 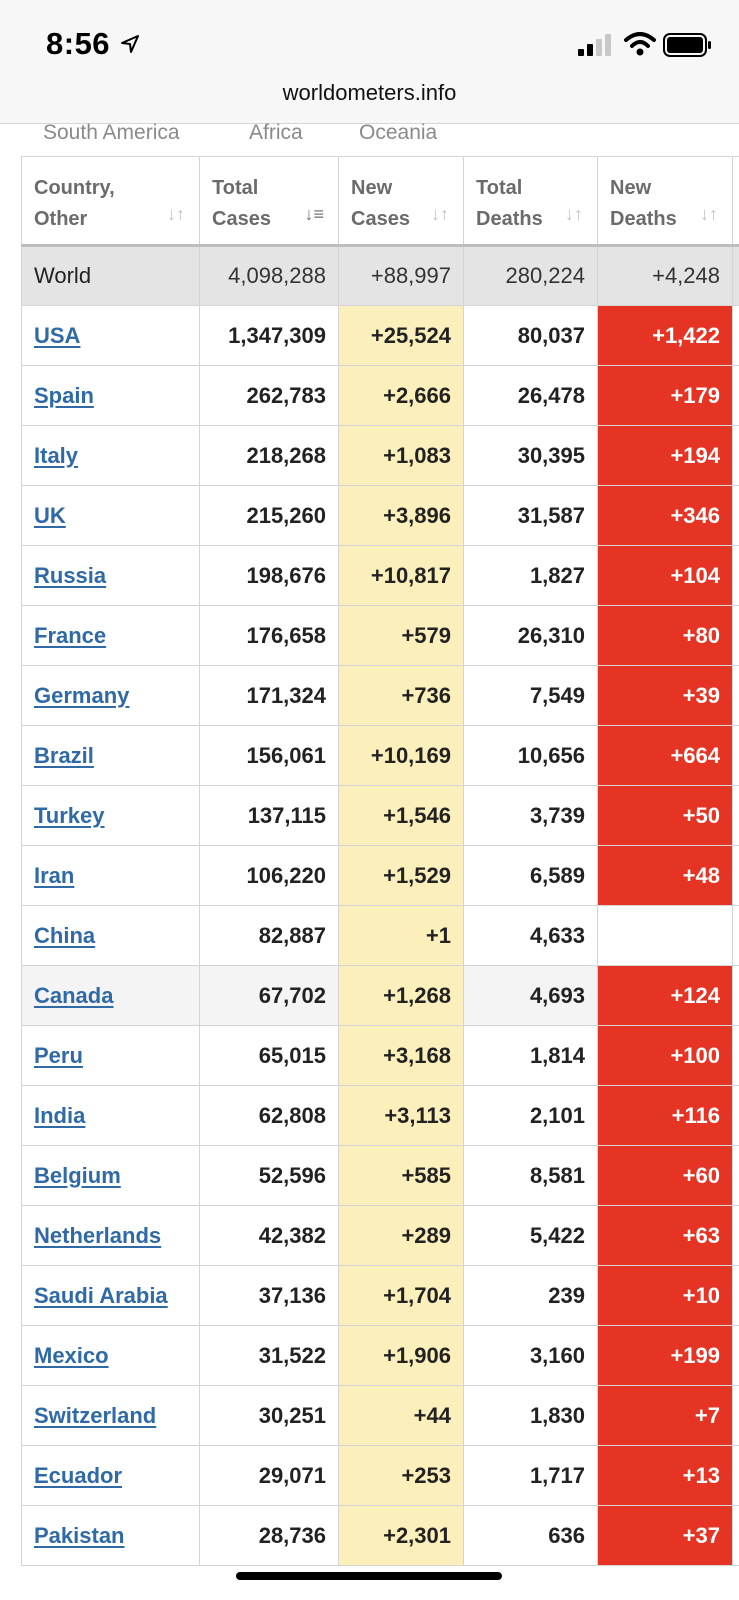 What do you see at coordinates (95, 1415) in the screenshot?
I see `country-link: Switzerland` at bounding box center [95, 1415].